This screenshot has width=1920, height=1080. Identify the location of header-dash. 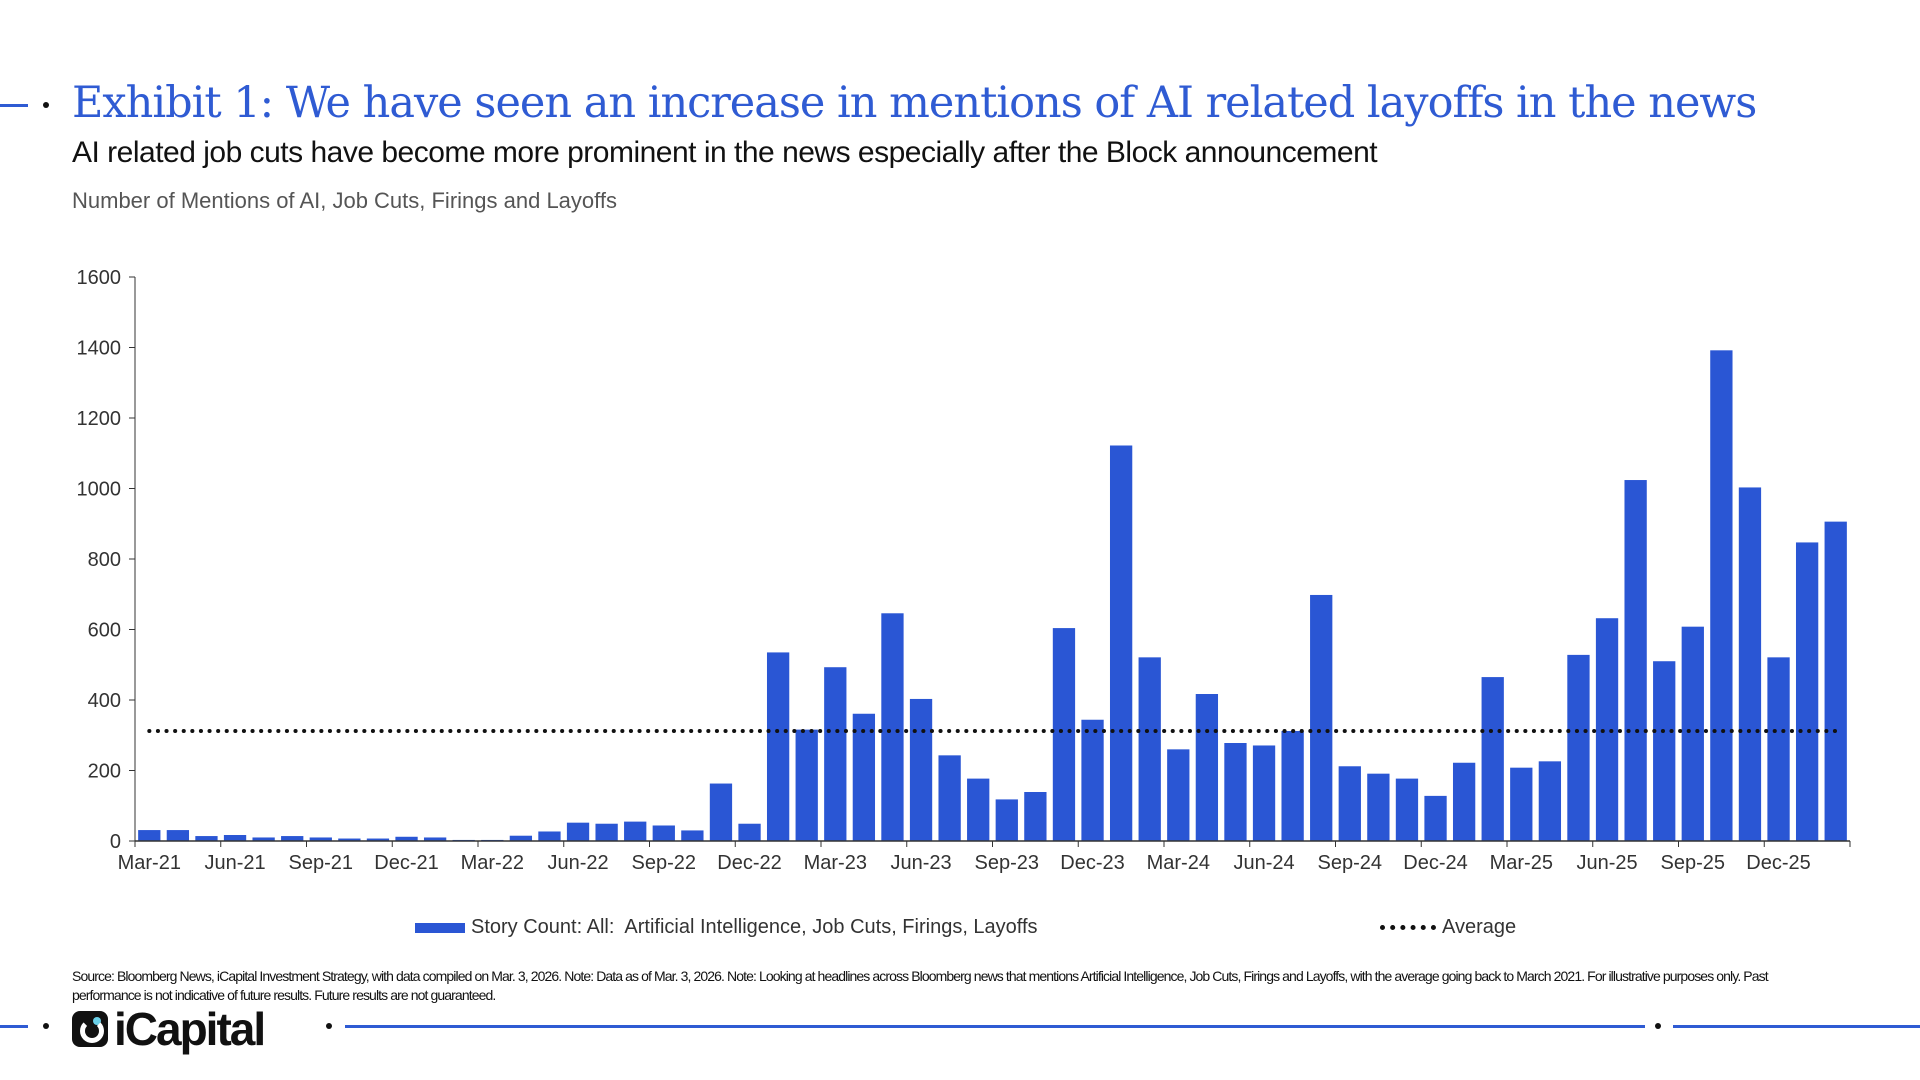
(14, 105).